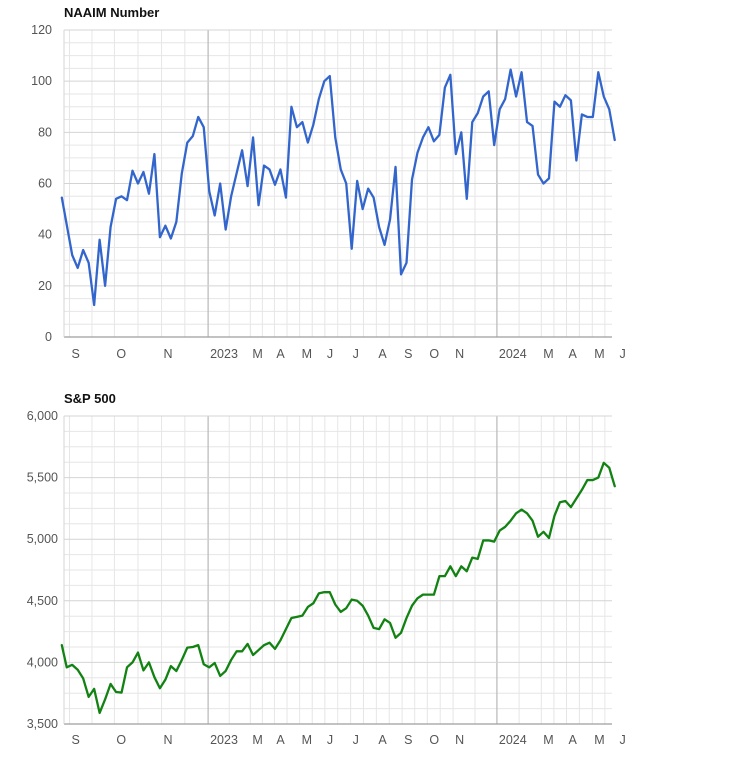  I want to click on sp500-x-tick-label: 2023, so click(224, 740).